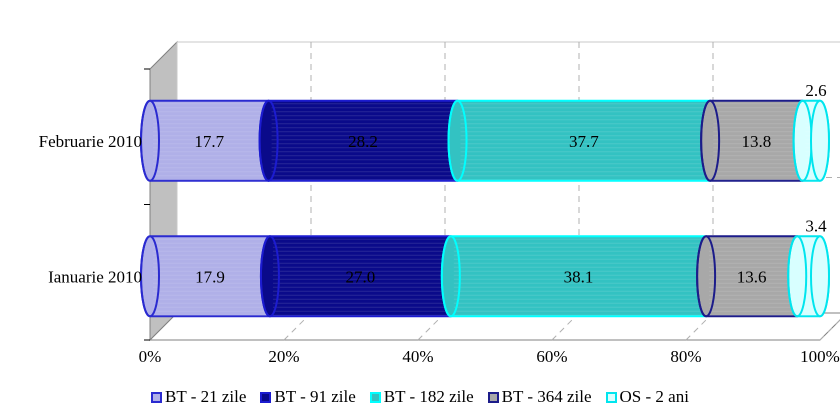 The image size is (840, 414). I want to click on data-label: 13.8, so click(756, 141).